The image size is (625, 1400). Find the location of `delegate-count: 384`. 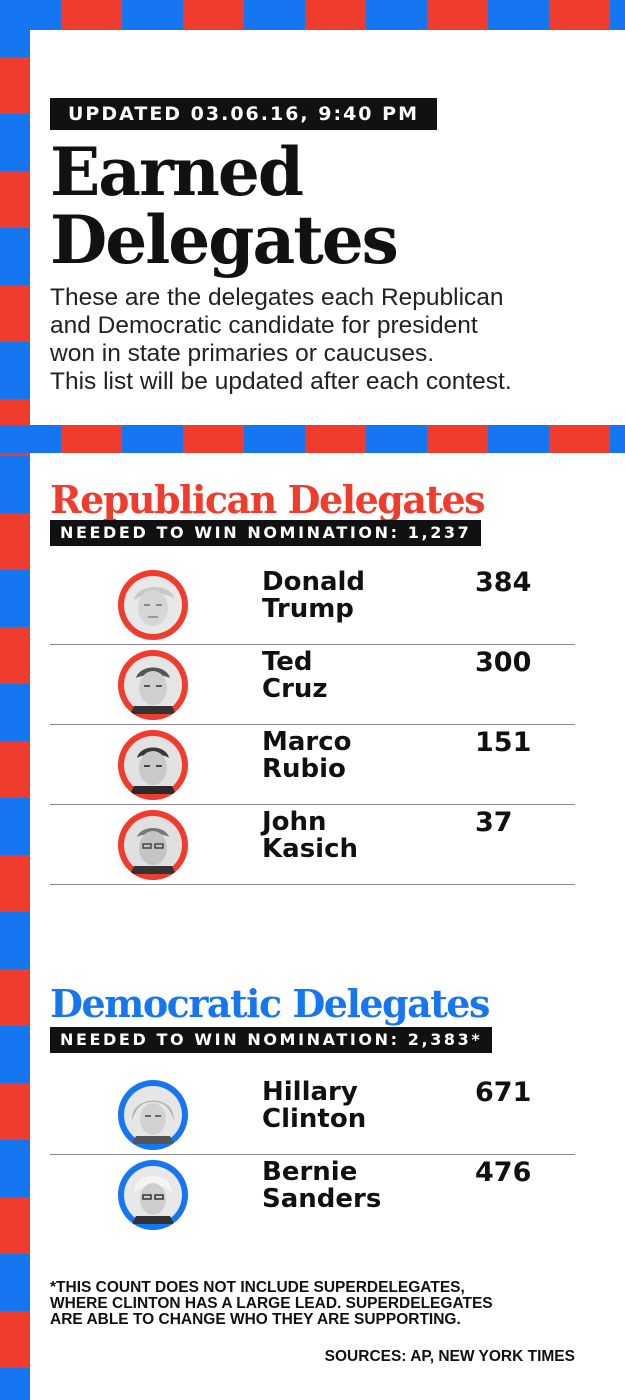

delegate-count: 384 is located at coordinates (503, 582).